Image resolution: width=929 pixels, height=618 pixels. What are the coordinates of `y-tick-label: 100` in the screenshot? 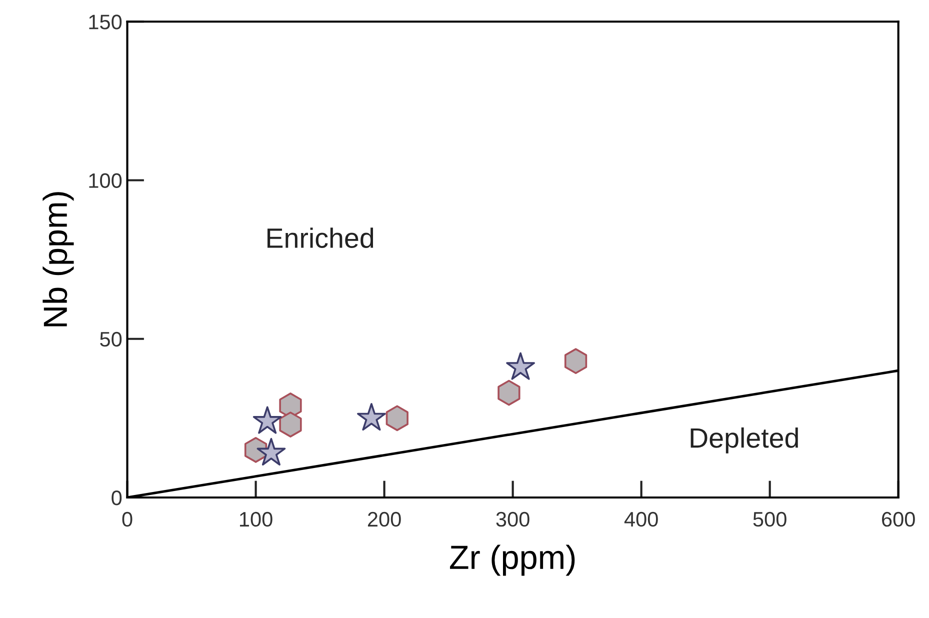 It's located at (105, 180).